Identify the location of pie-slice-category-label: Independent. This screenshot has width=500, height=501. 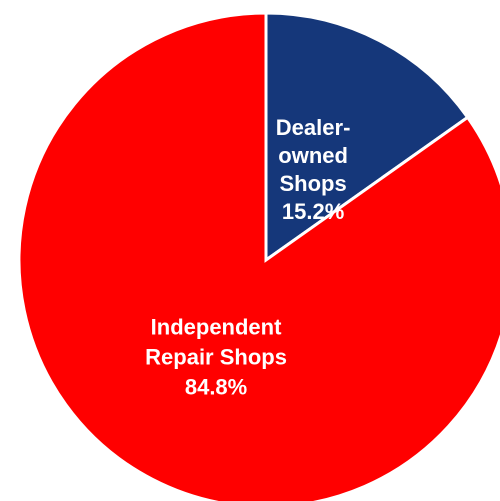
(216, 327).